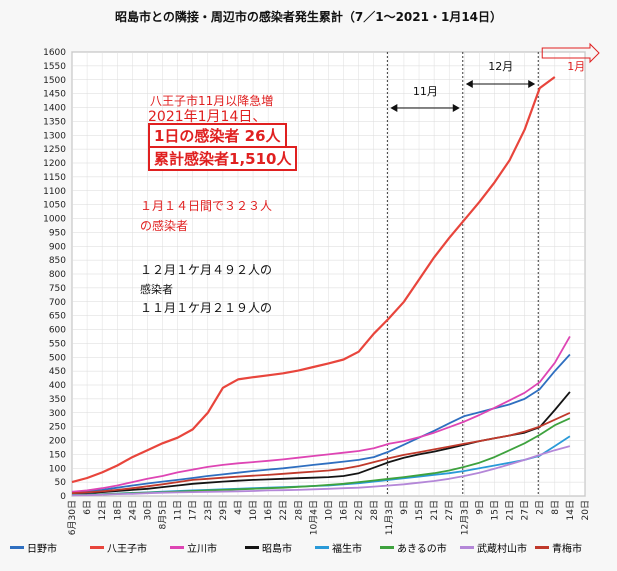 The image size is (617, 571). What do you see at coordinates (347, 549) in the screenshot?
I see `legend-label: 福生市` at bounding box center [347, 549].